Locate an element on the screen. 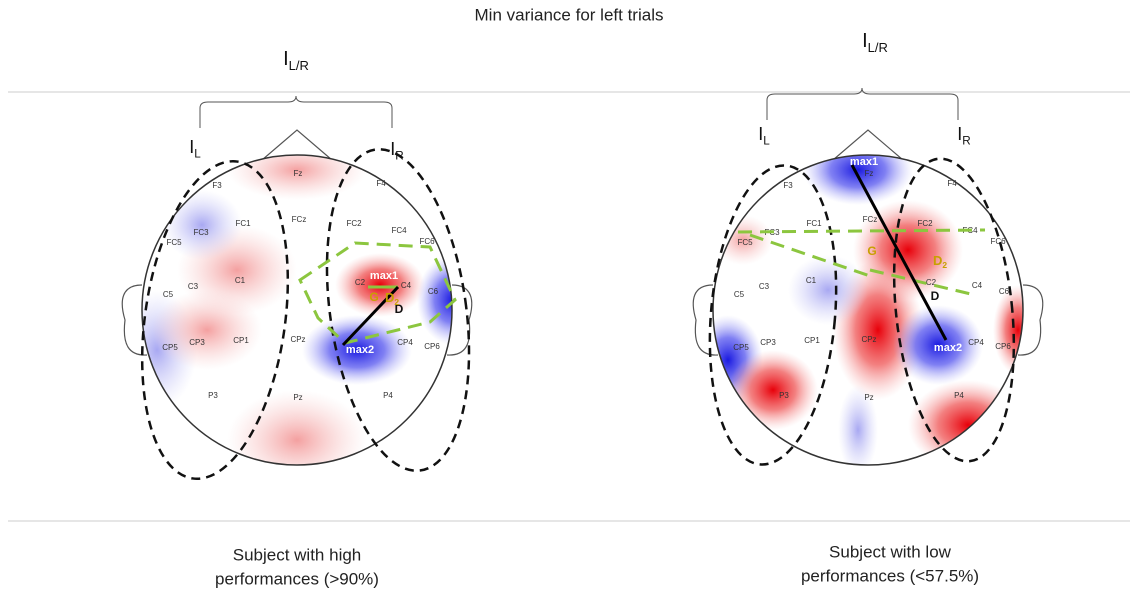  electrode-label: C4 is located at coordinates (977, 285).